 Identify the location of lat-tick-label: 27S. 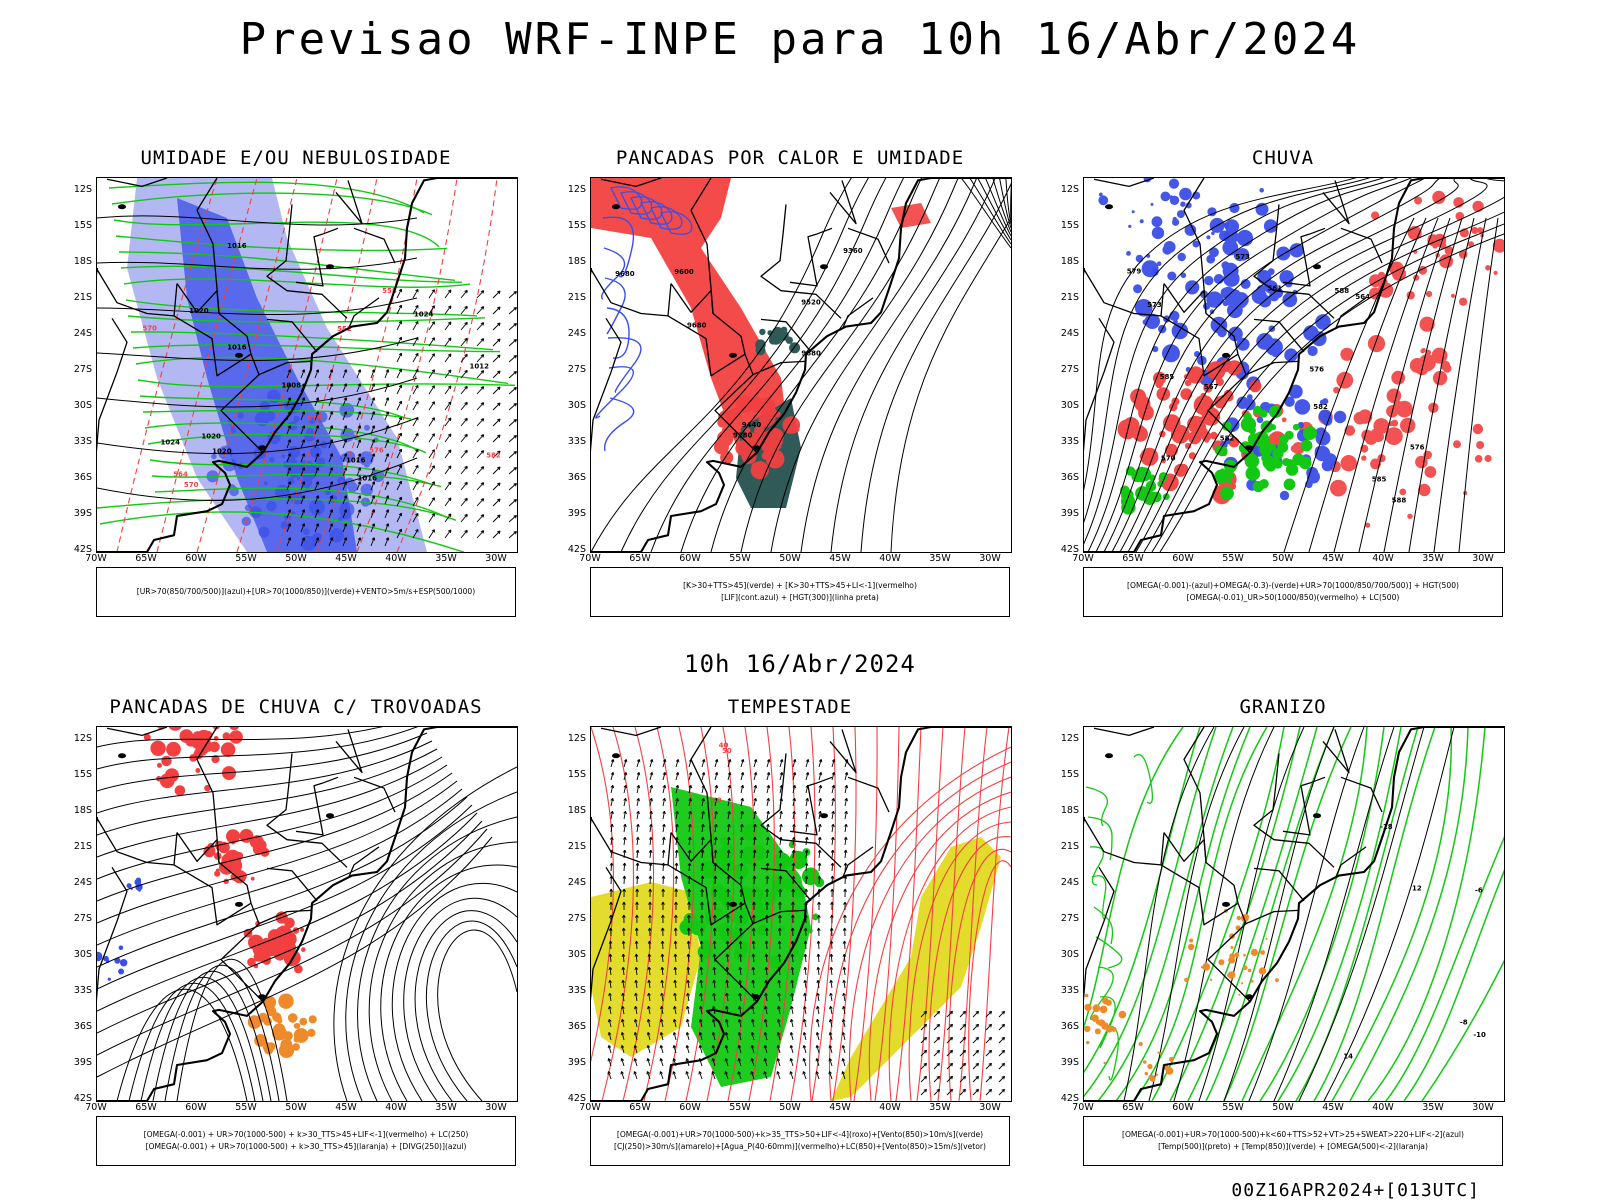
(82, 370).